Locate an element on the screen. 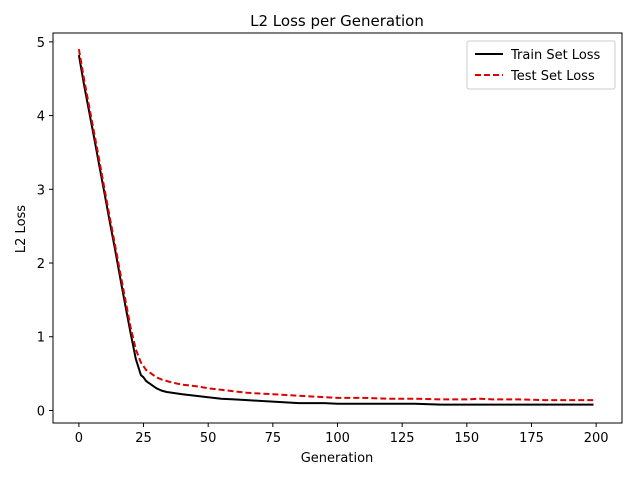  x-tick-label: 150 is located at coordinates (466, 438).